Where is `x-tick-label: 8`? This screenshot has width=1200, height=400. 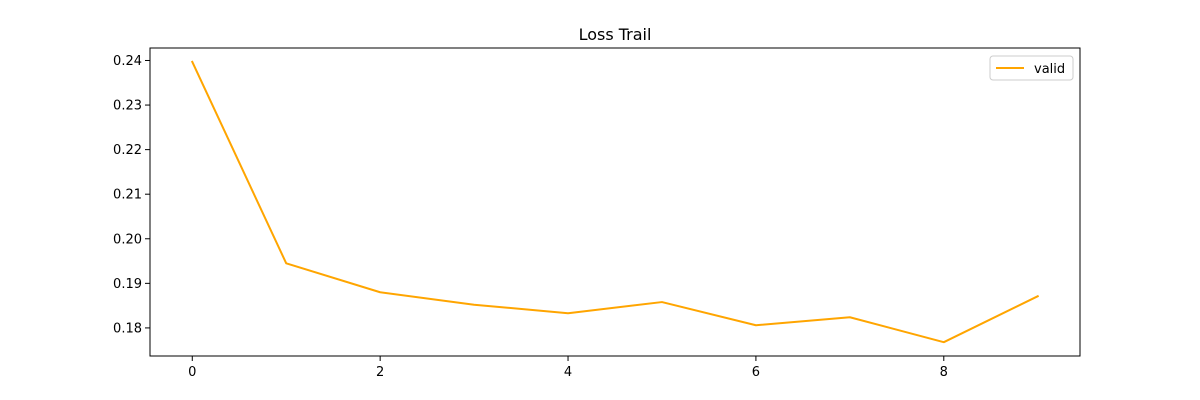
x-tick-label: 8 is located at coordinates (944, 372).